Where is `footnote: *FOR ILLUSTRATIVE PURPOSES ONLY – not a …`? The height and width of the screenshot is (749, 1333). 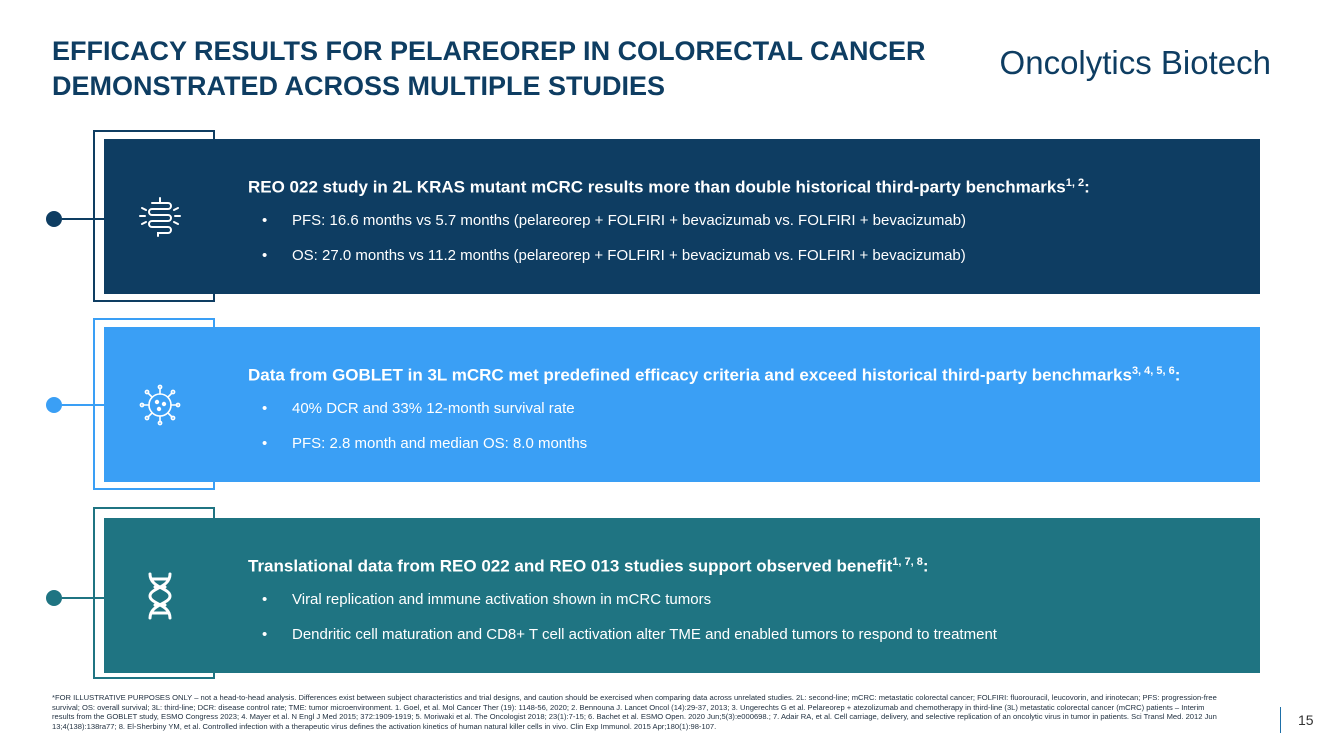
footnote: *FOR ILLUSTRATIVE PURPOSES ONLY – not a … is located at coordinates (634, 712).